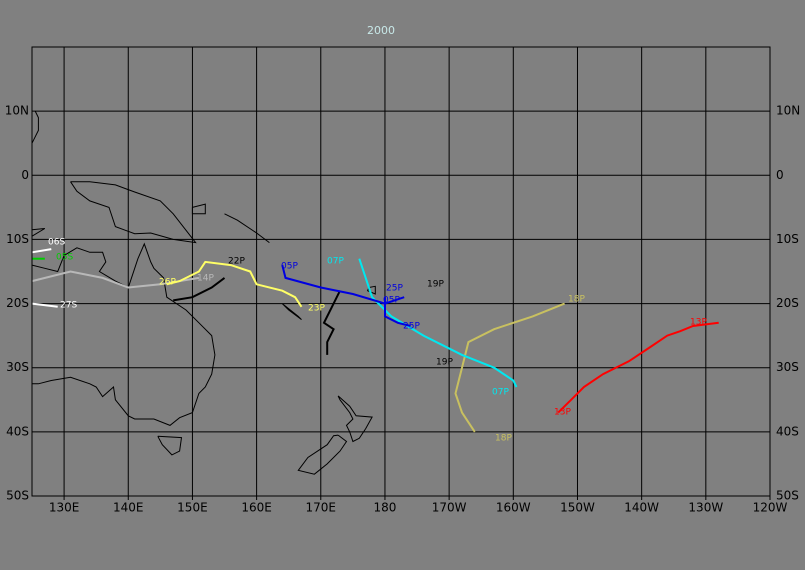  What do you see at coordinates (705, 508) in the screenshot?
I see `lon-label: 130W` at bounding box center [705, 508].